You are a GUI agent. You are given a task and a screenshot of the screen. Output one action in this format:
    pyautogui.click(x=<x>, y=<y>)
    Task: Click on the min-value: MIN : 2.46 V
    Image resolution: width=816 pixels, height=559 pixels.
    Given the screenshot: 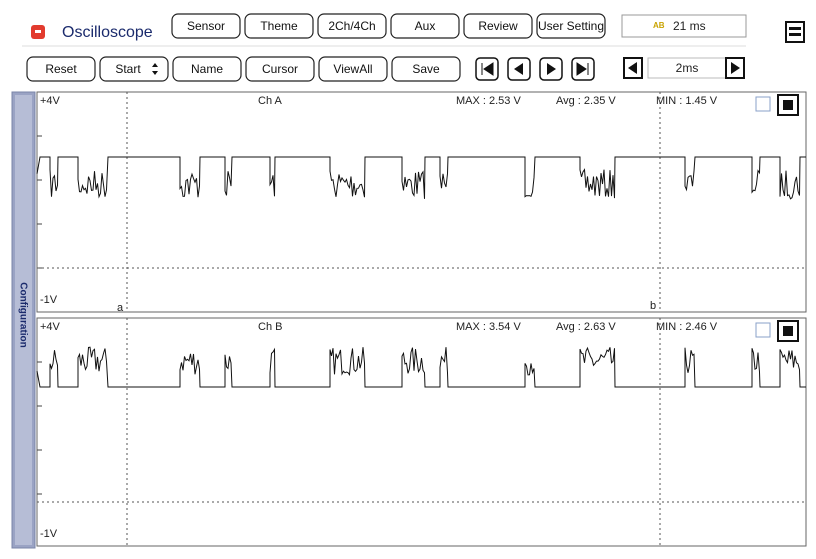 What is the action you would take?
    pyautogui.click(x=687, y=327)
    